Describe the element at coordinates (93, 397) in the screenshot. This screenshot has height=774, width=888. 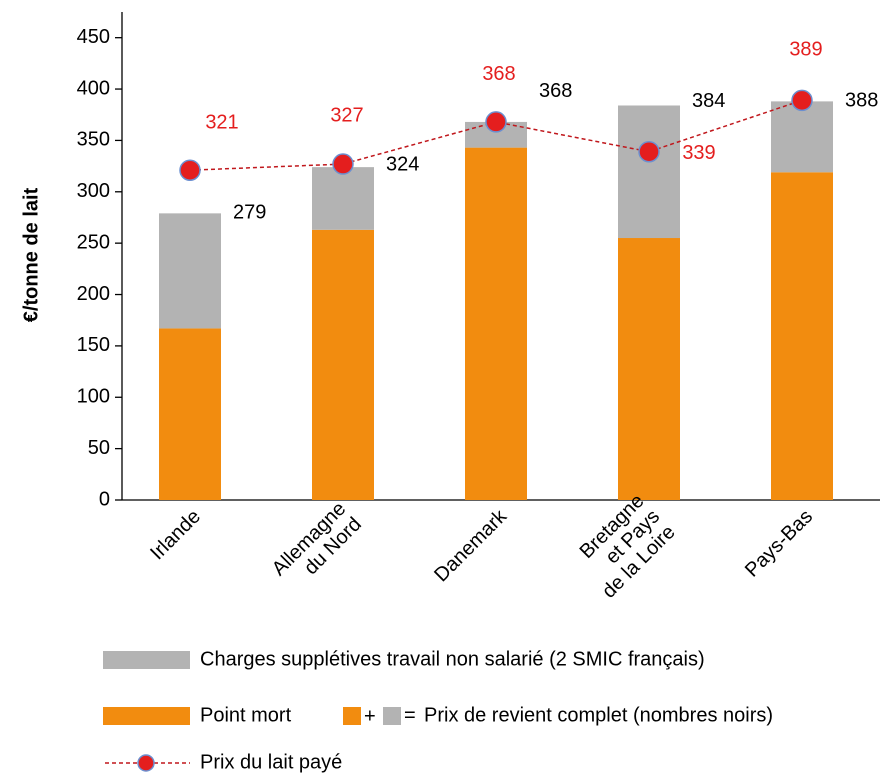
I see `y-tick-label: 100` at that location.